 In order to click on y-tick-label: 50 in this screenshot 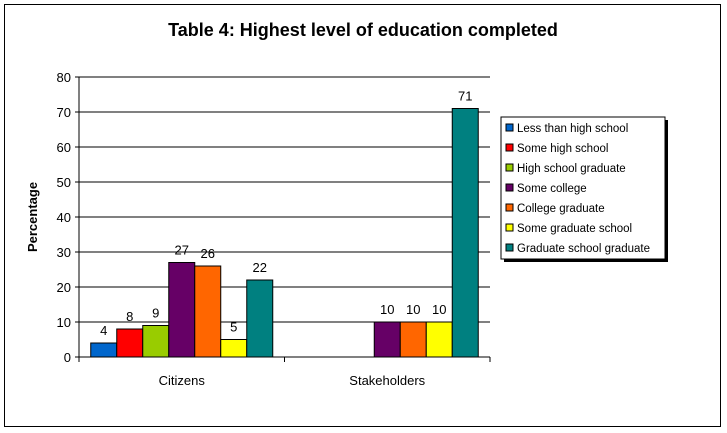, I will do `click(64, 182)`.